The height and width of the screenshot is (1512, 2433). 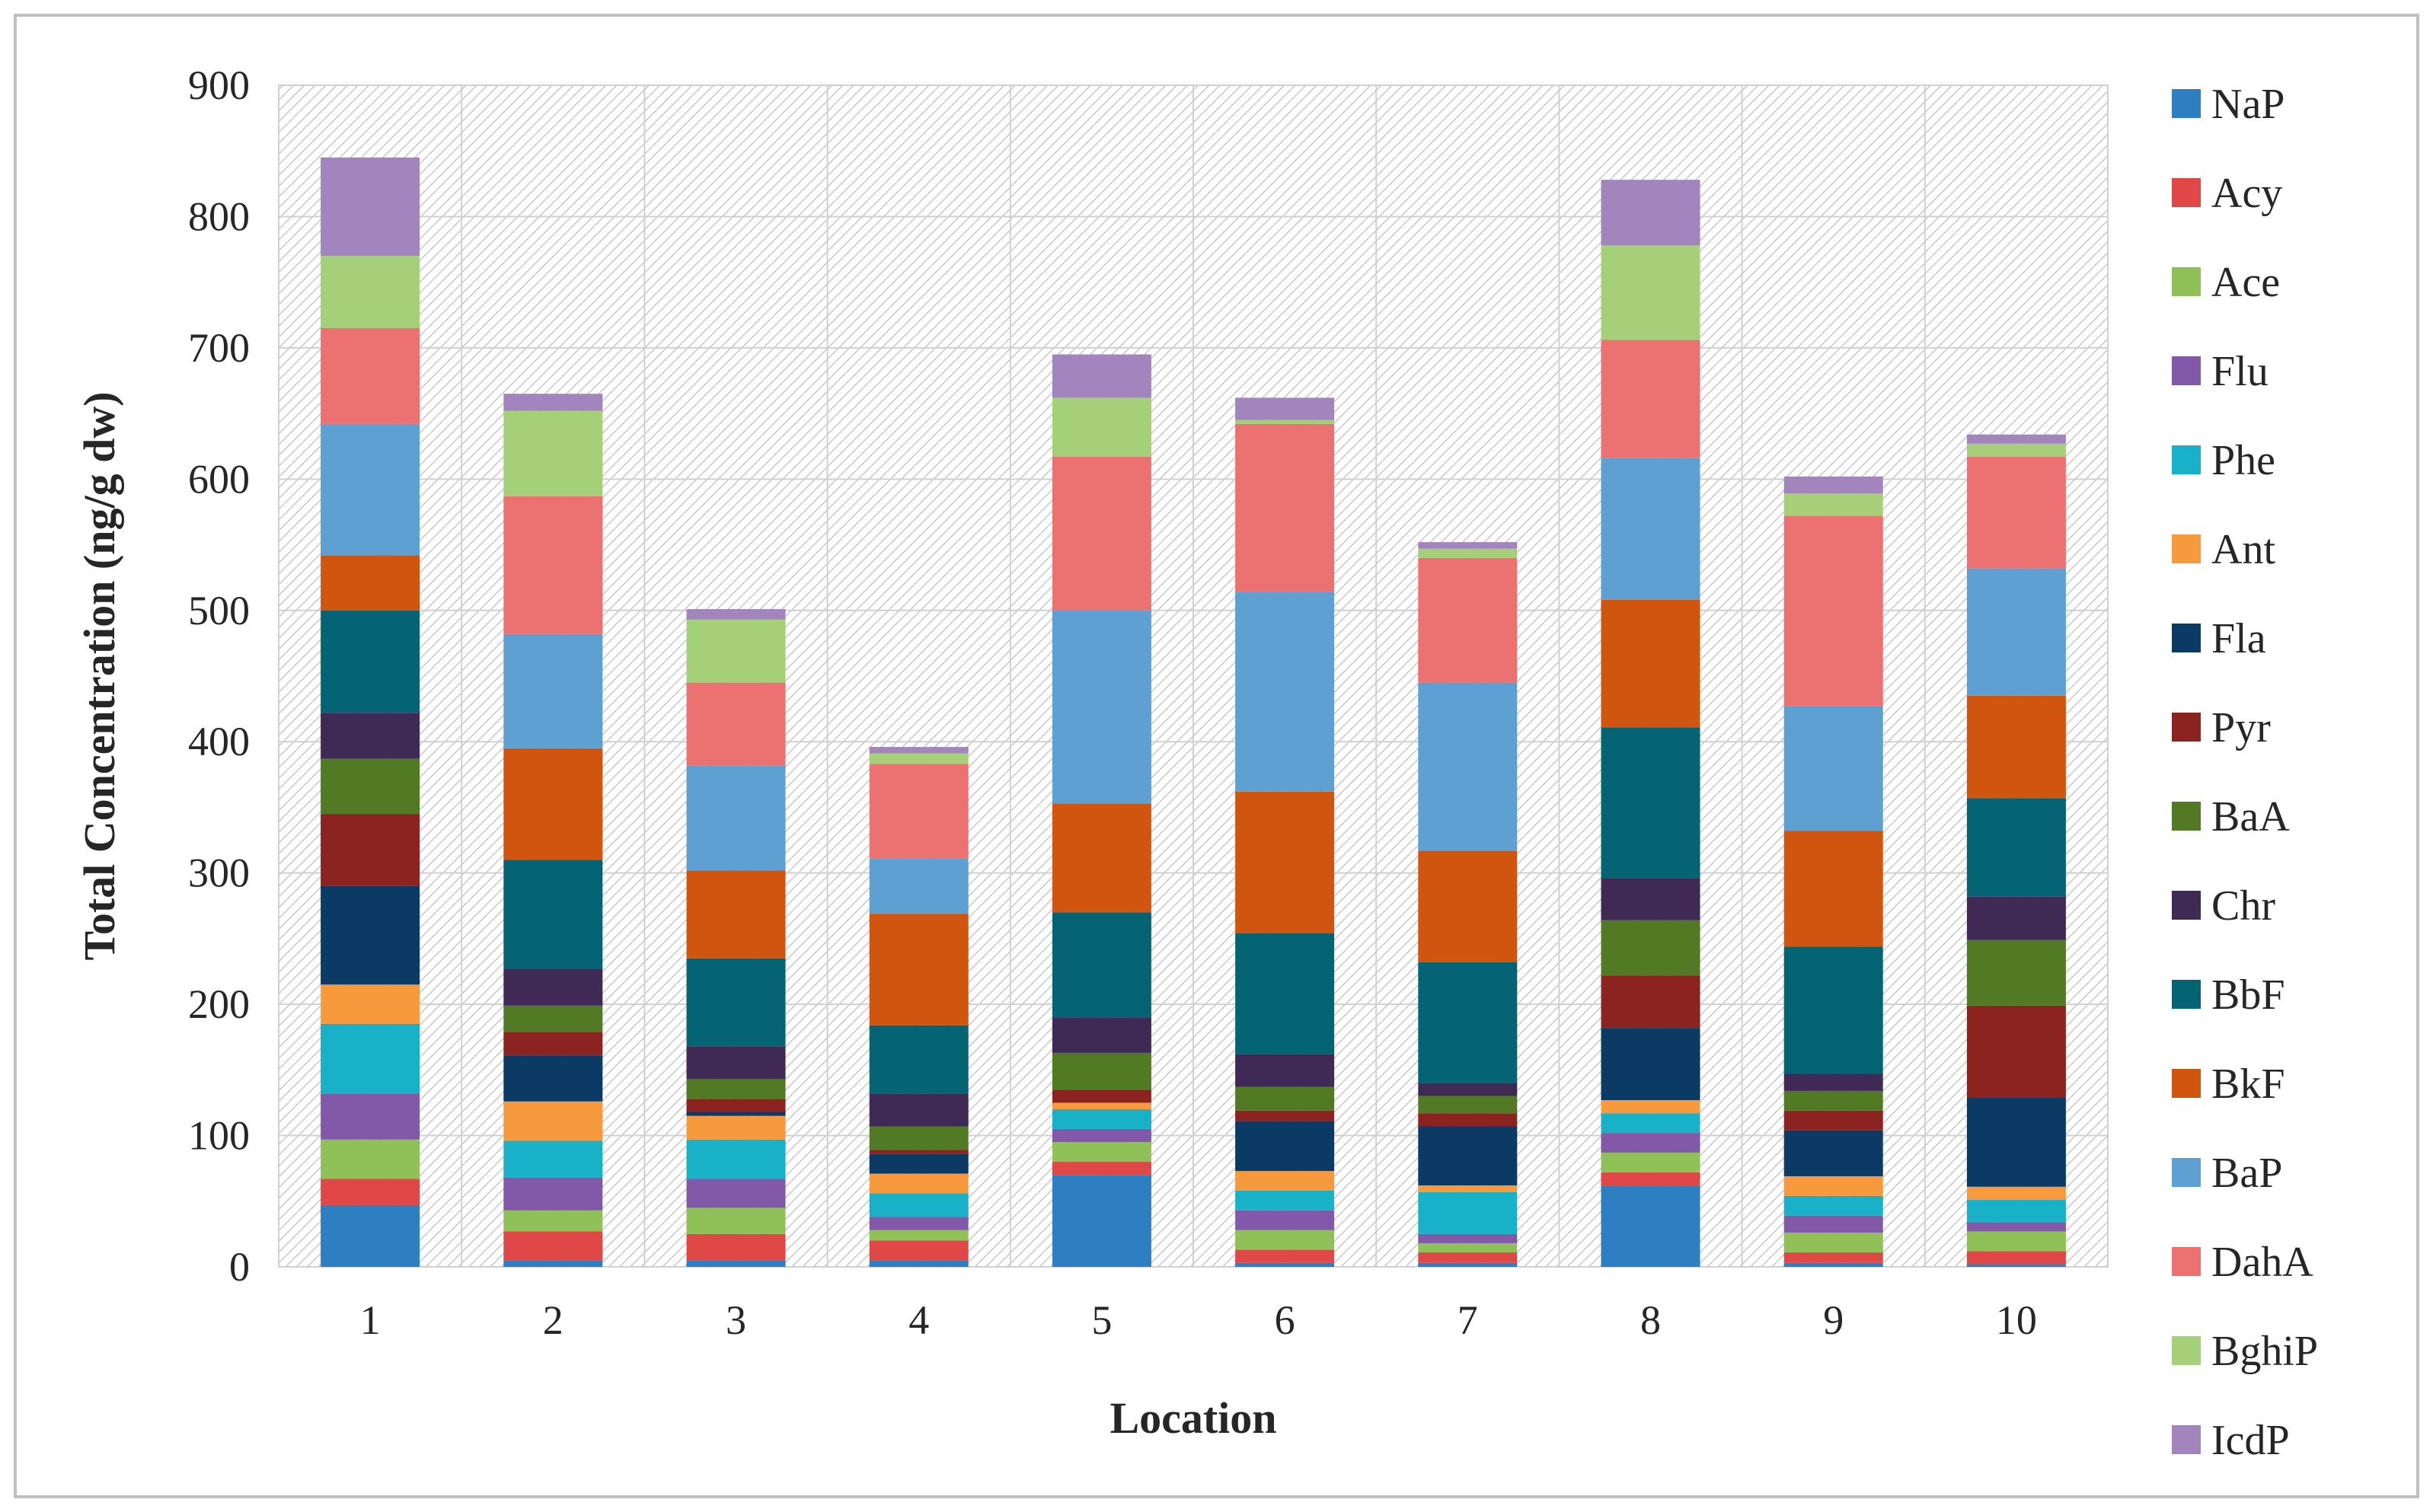 What do you see at coordinates (553, 1320) in the screenshot?
I see `x-tick-label: 2` at bounding box center [553, 1320].